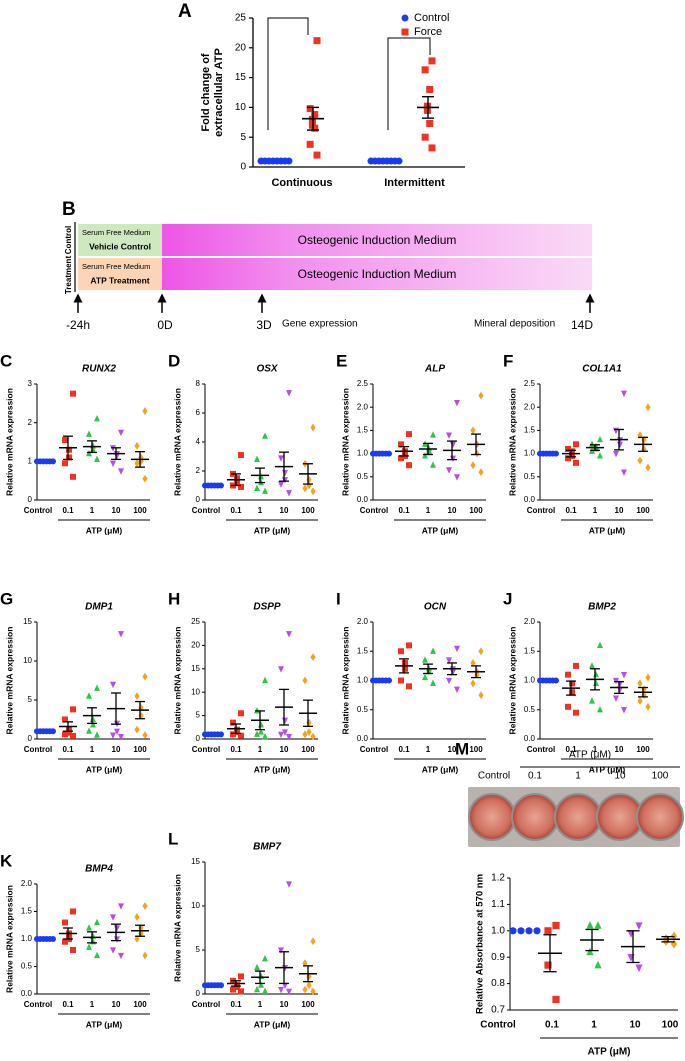 Image resolution: width=685 pixels, height=1061 pixels. I want to click on pretreatment-label: Vehicle Control, so click(120, 246).